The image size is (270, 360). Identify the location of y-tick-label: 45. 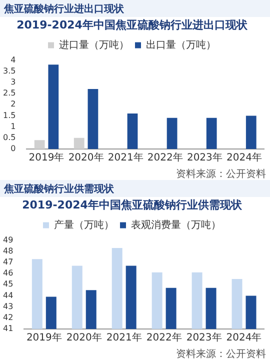
(8, 284).